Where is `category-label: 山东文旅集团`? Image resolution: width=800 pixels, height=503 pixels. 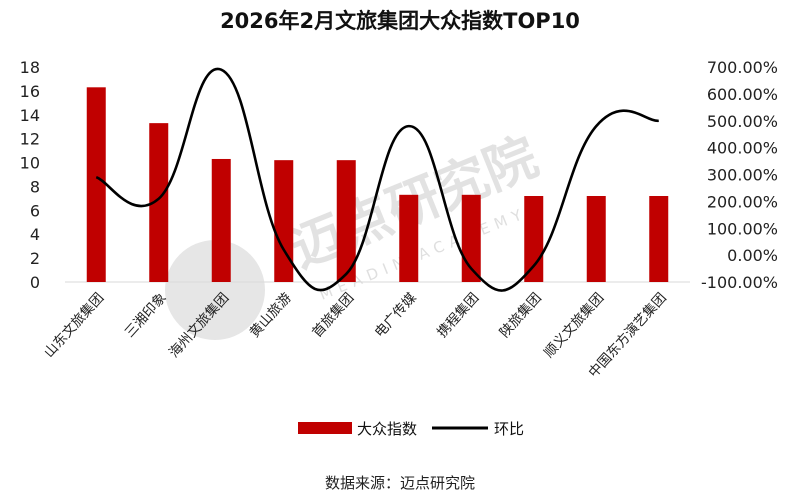 category-label: 山东文旅集团 is located at coordinates (74, 325).